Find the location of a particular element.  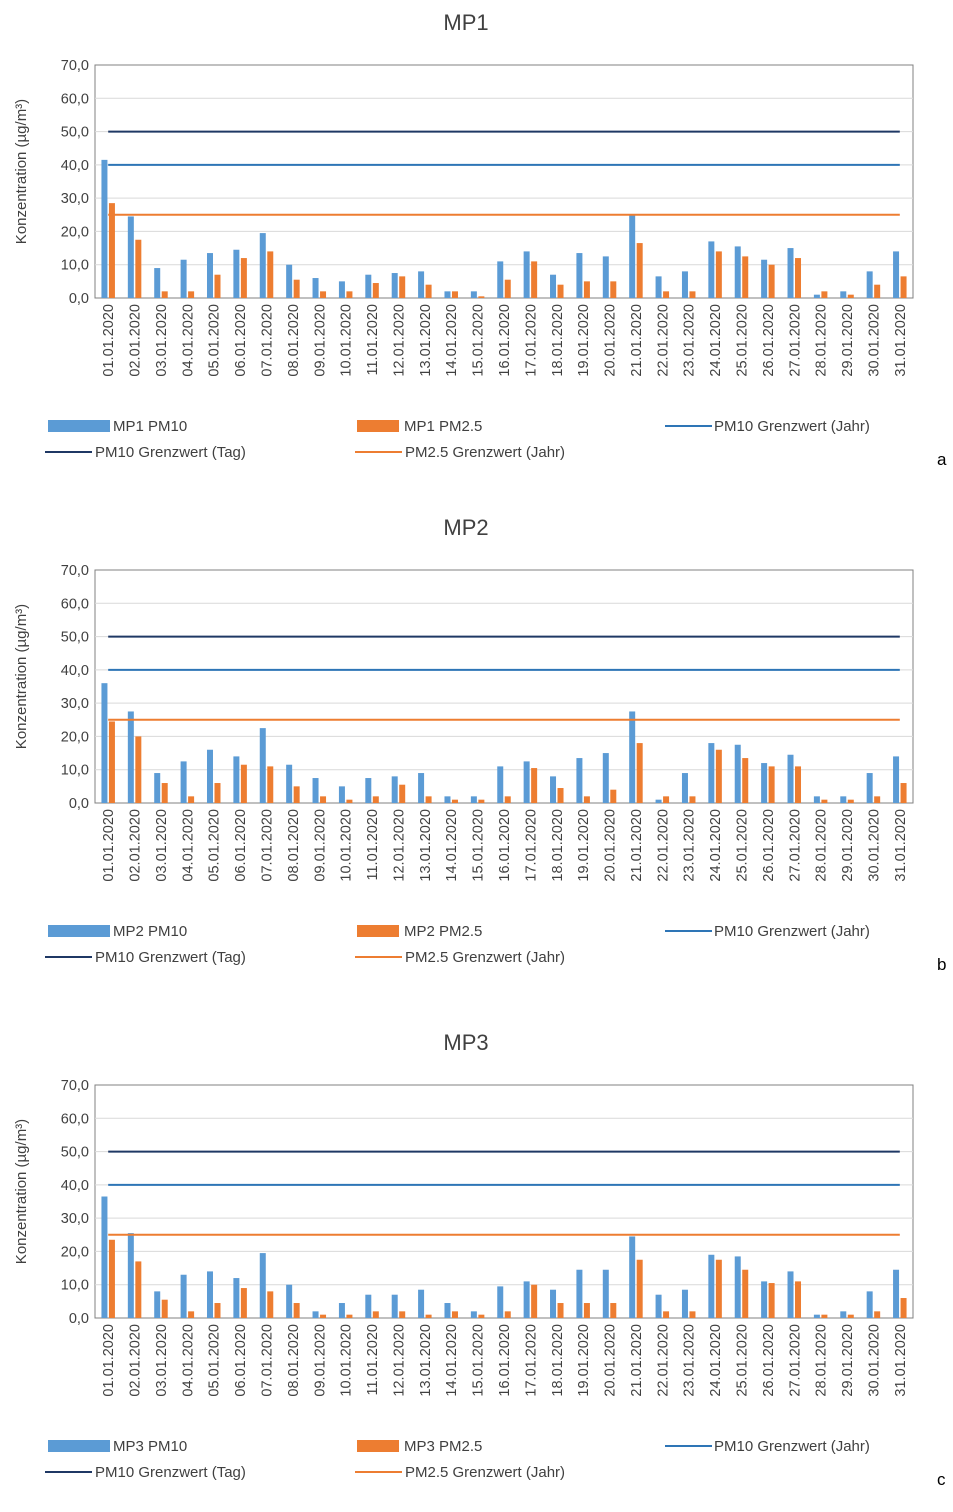

x-tick-label: 30.01.2020 is located at coordinates (874, 845).